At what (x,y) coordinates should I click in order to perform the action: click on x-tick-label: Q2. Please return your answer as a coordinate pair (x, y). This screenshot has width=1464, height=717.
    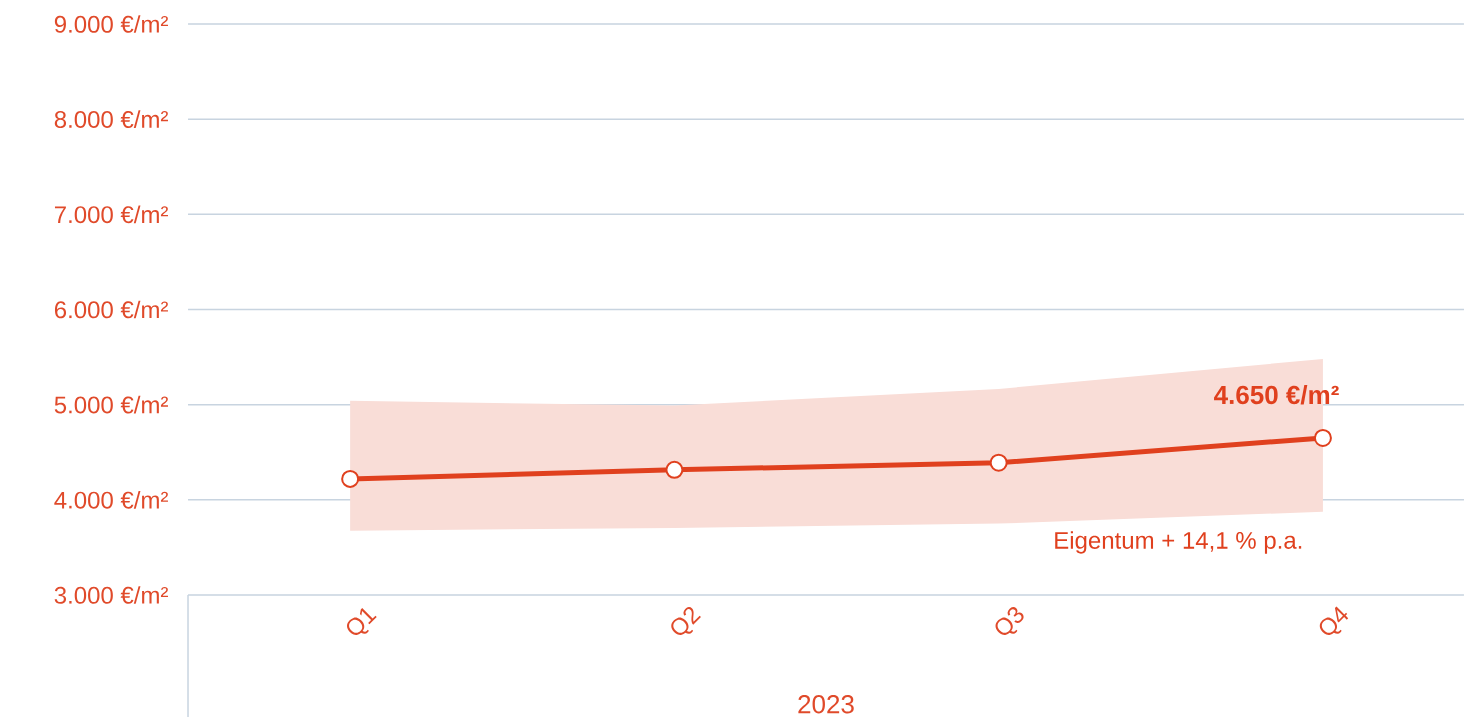
    Looking at the image, I should click on (686, 621).